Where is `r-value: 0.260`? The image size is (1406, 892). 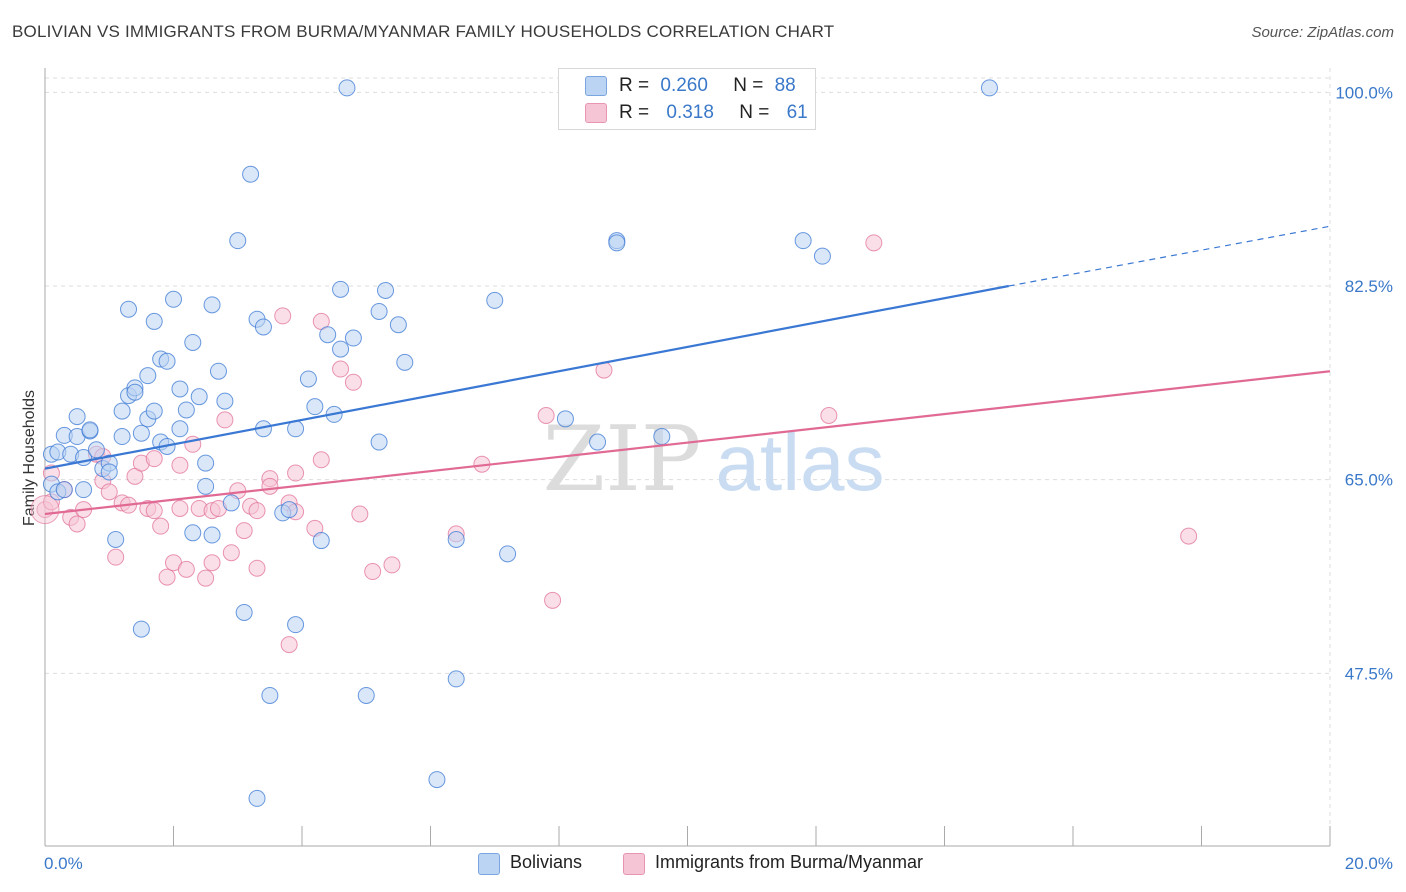
r-value: 0.260 is located at coordinates (684, 85).